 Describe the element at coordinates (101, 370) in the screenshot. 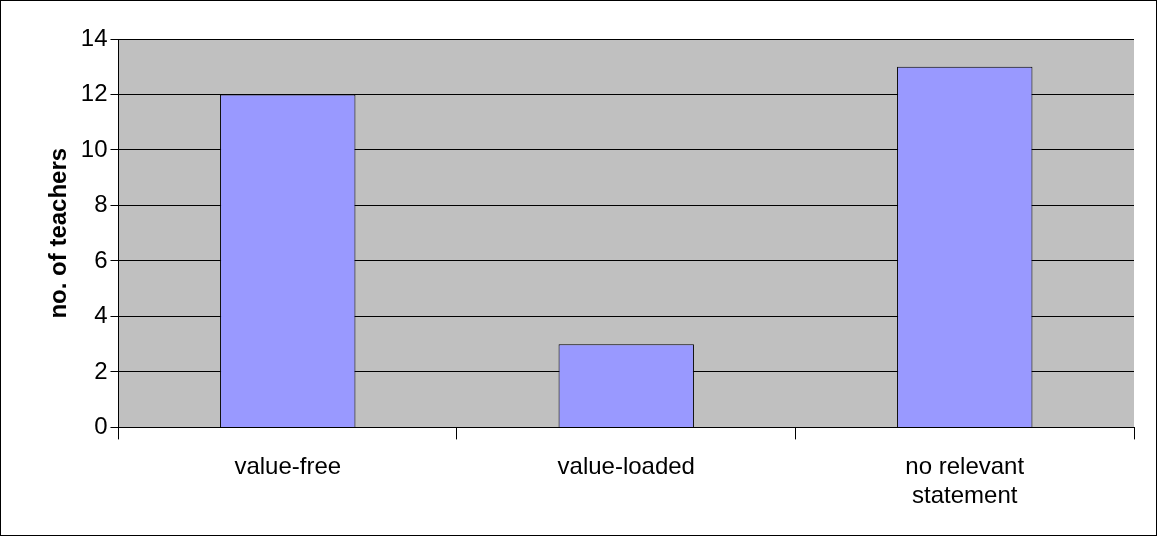

I see `y-tick-label: 2` at that location.